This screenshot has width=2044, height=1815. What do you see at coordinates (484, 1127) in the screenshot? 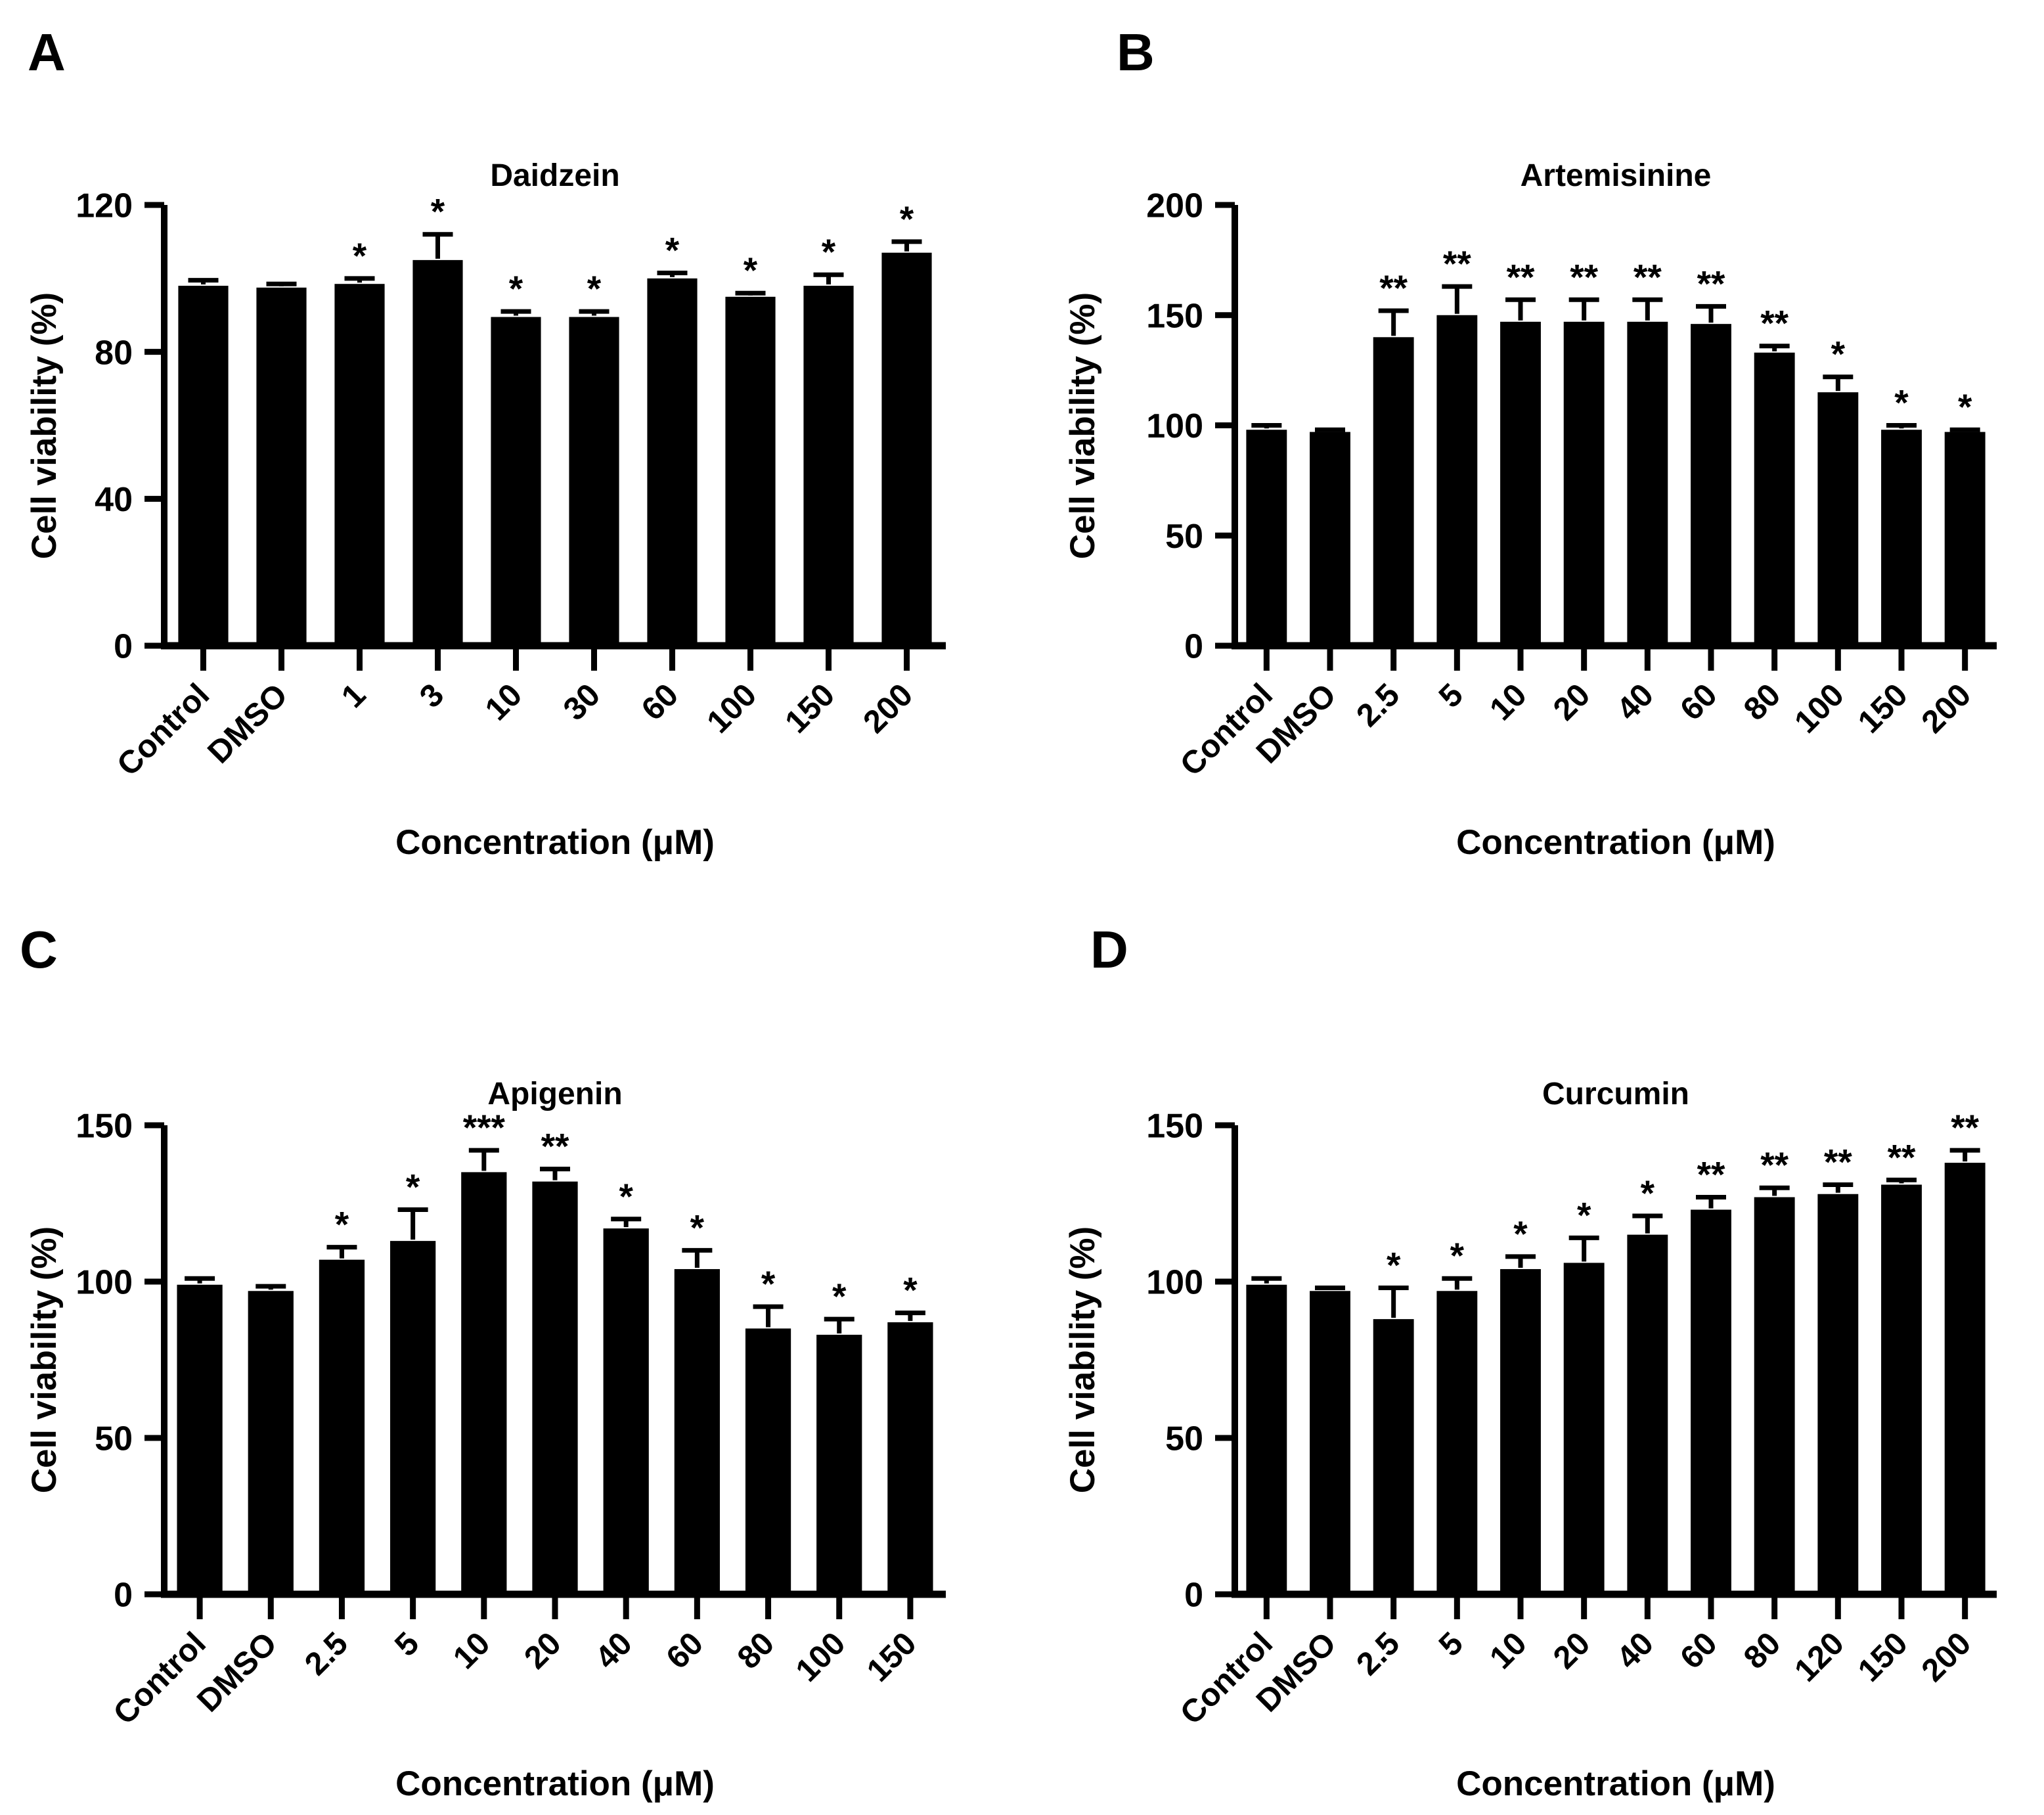
I see `significance-label: ***` at bounding box center [484, 1127].